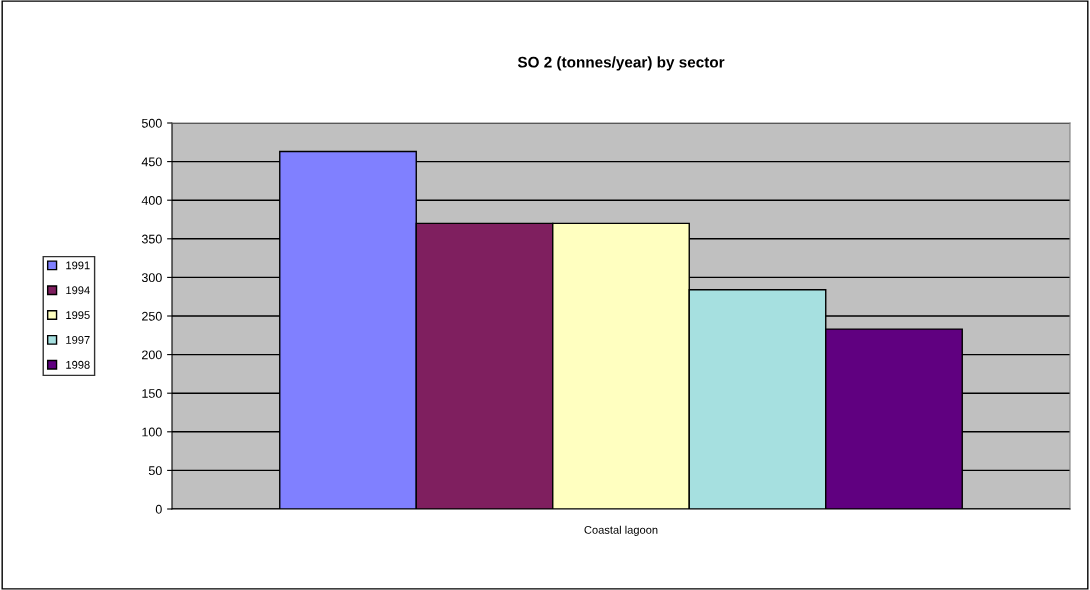 This screenshot has width=1090, height=590. I want to click on legend-label: 1991, so click(78, 265).